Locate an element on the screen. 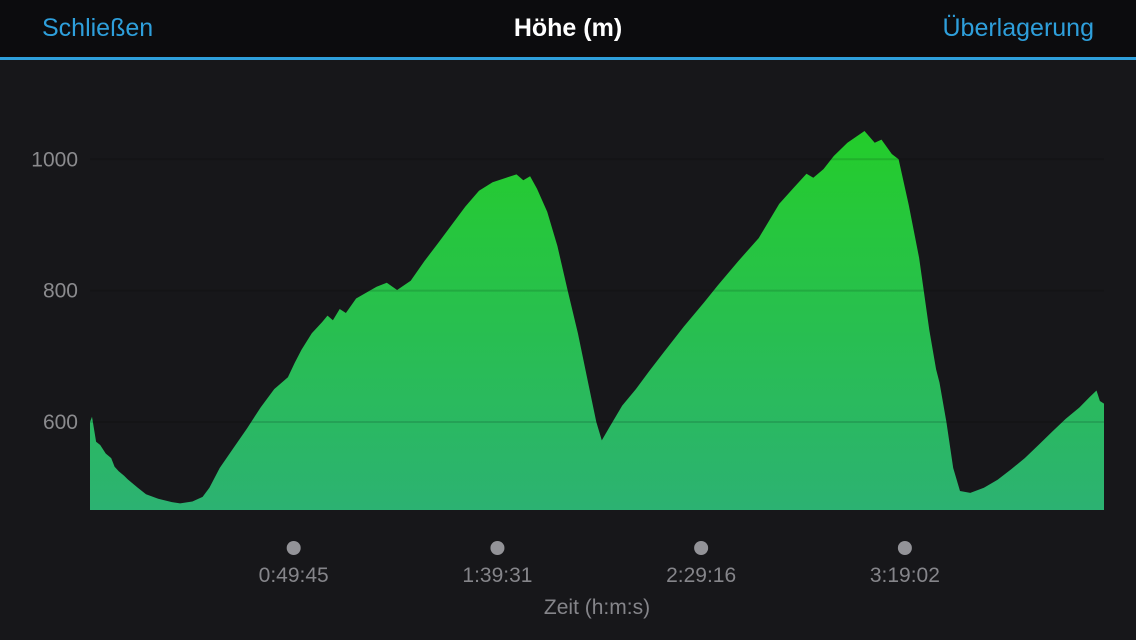 Image resolution: width=1136 pixels, height=640 pixels. y-axis-labels: 600 800 1000 is located at coordinates (54, 291).